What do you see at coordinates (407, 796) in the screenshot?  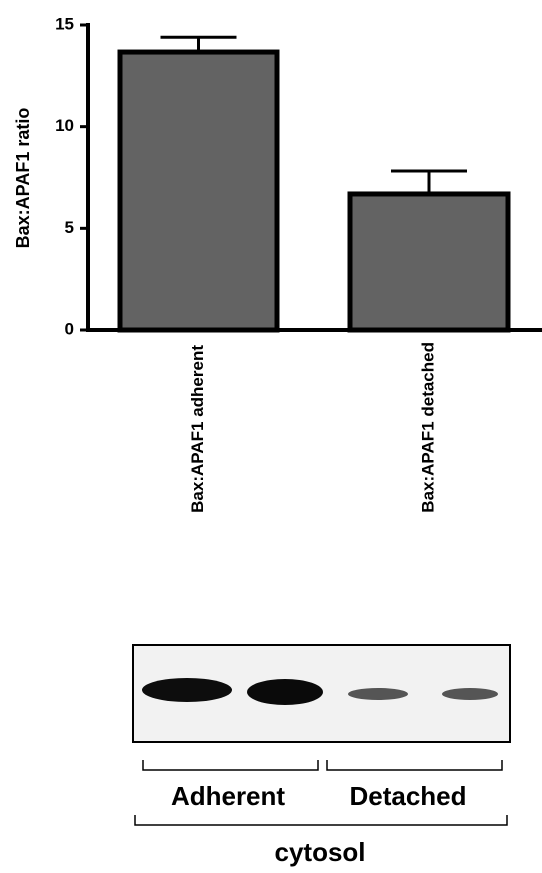 I see `group-label: Detached` at bounding box center [407, 796].